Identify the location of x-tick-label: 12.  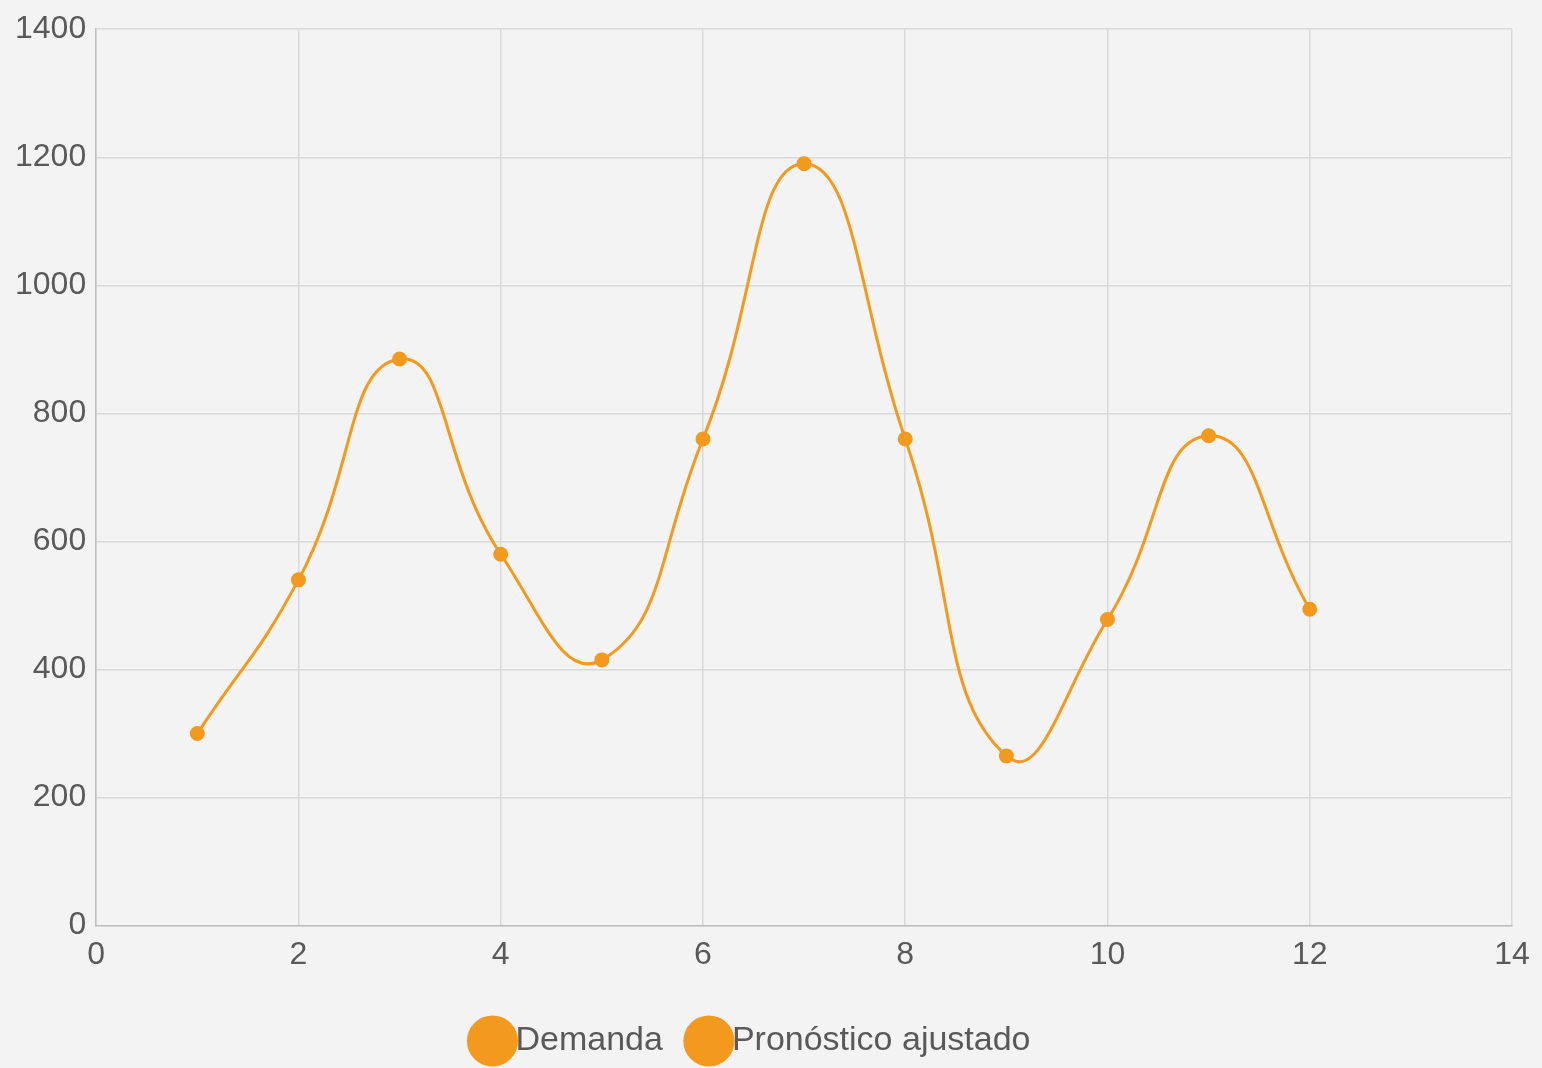
(1309, 952).